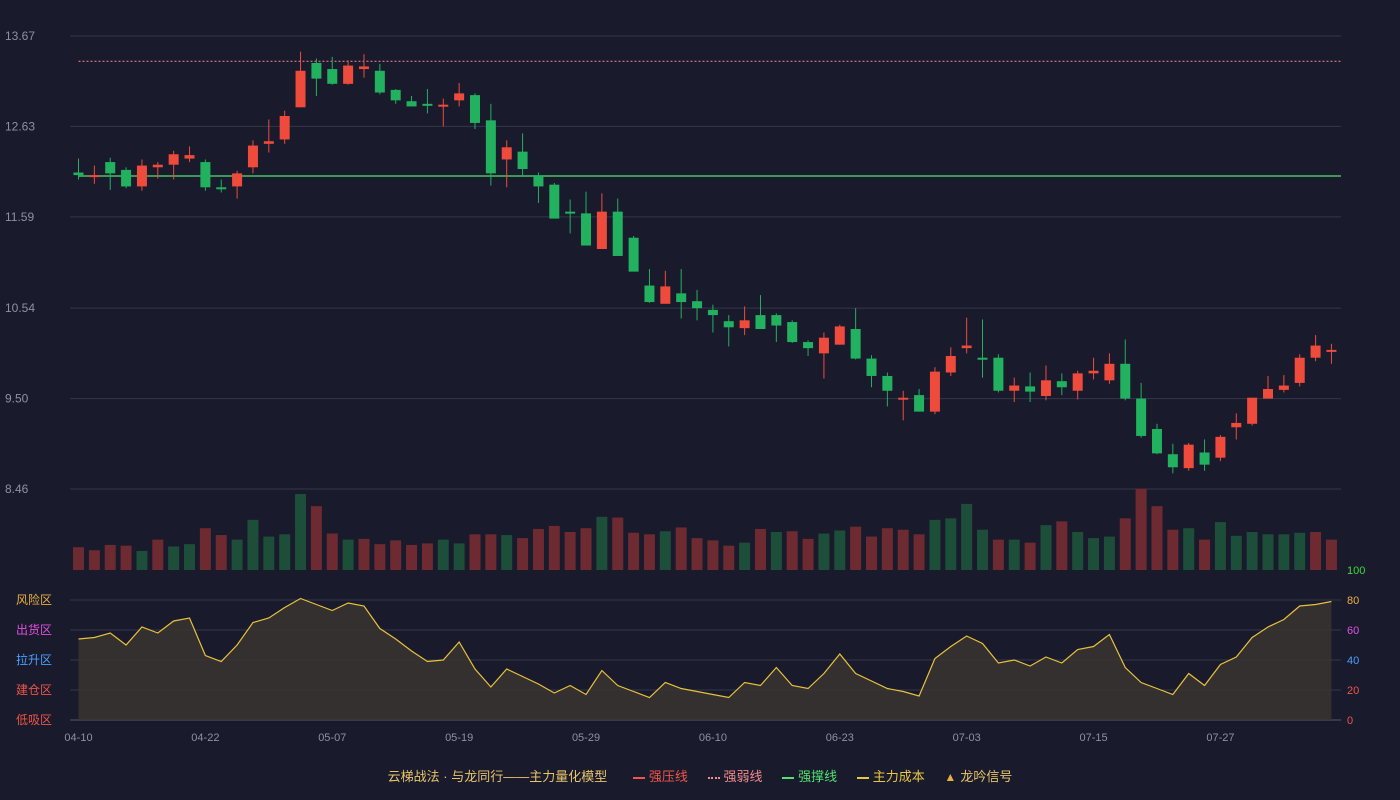 This screenshot has width=1400, height=800. Describe the element at coordinates (459, 738) in the screenshot. I see `date-tick-label: 05-19` at that location.